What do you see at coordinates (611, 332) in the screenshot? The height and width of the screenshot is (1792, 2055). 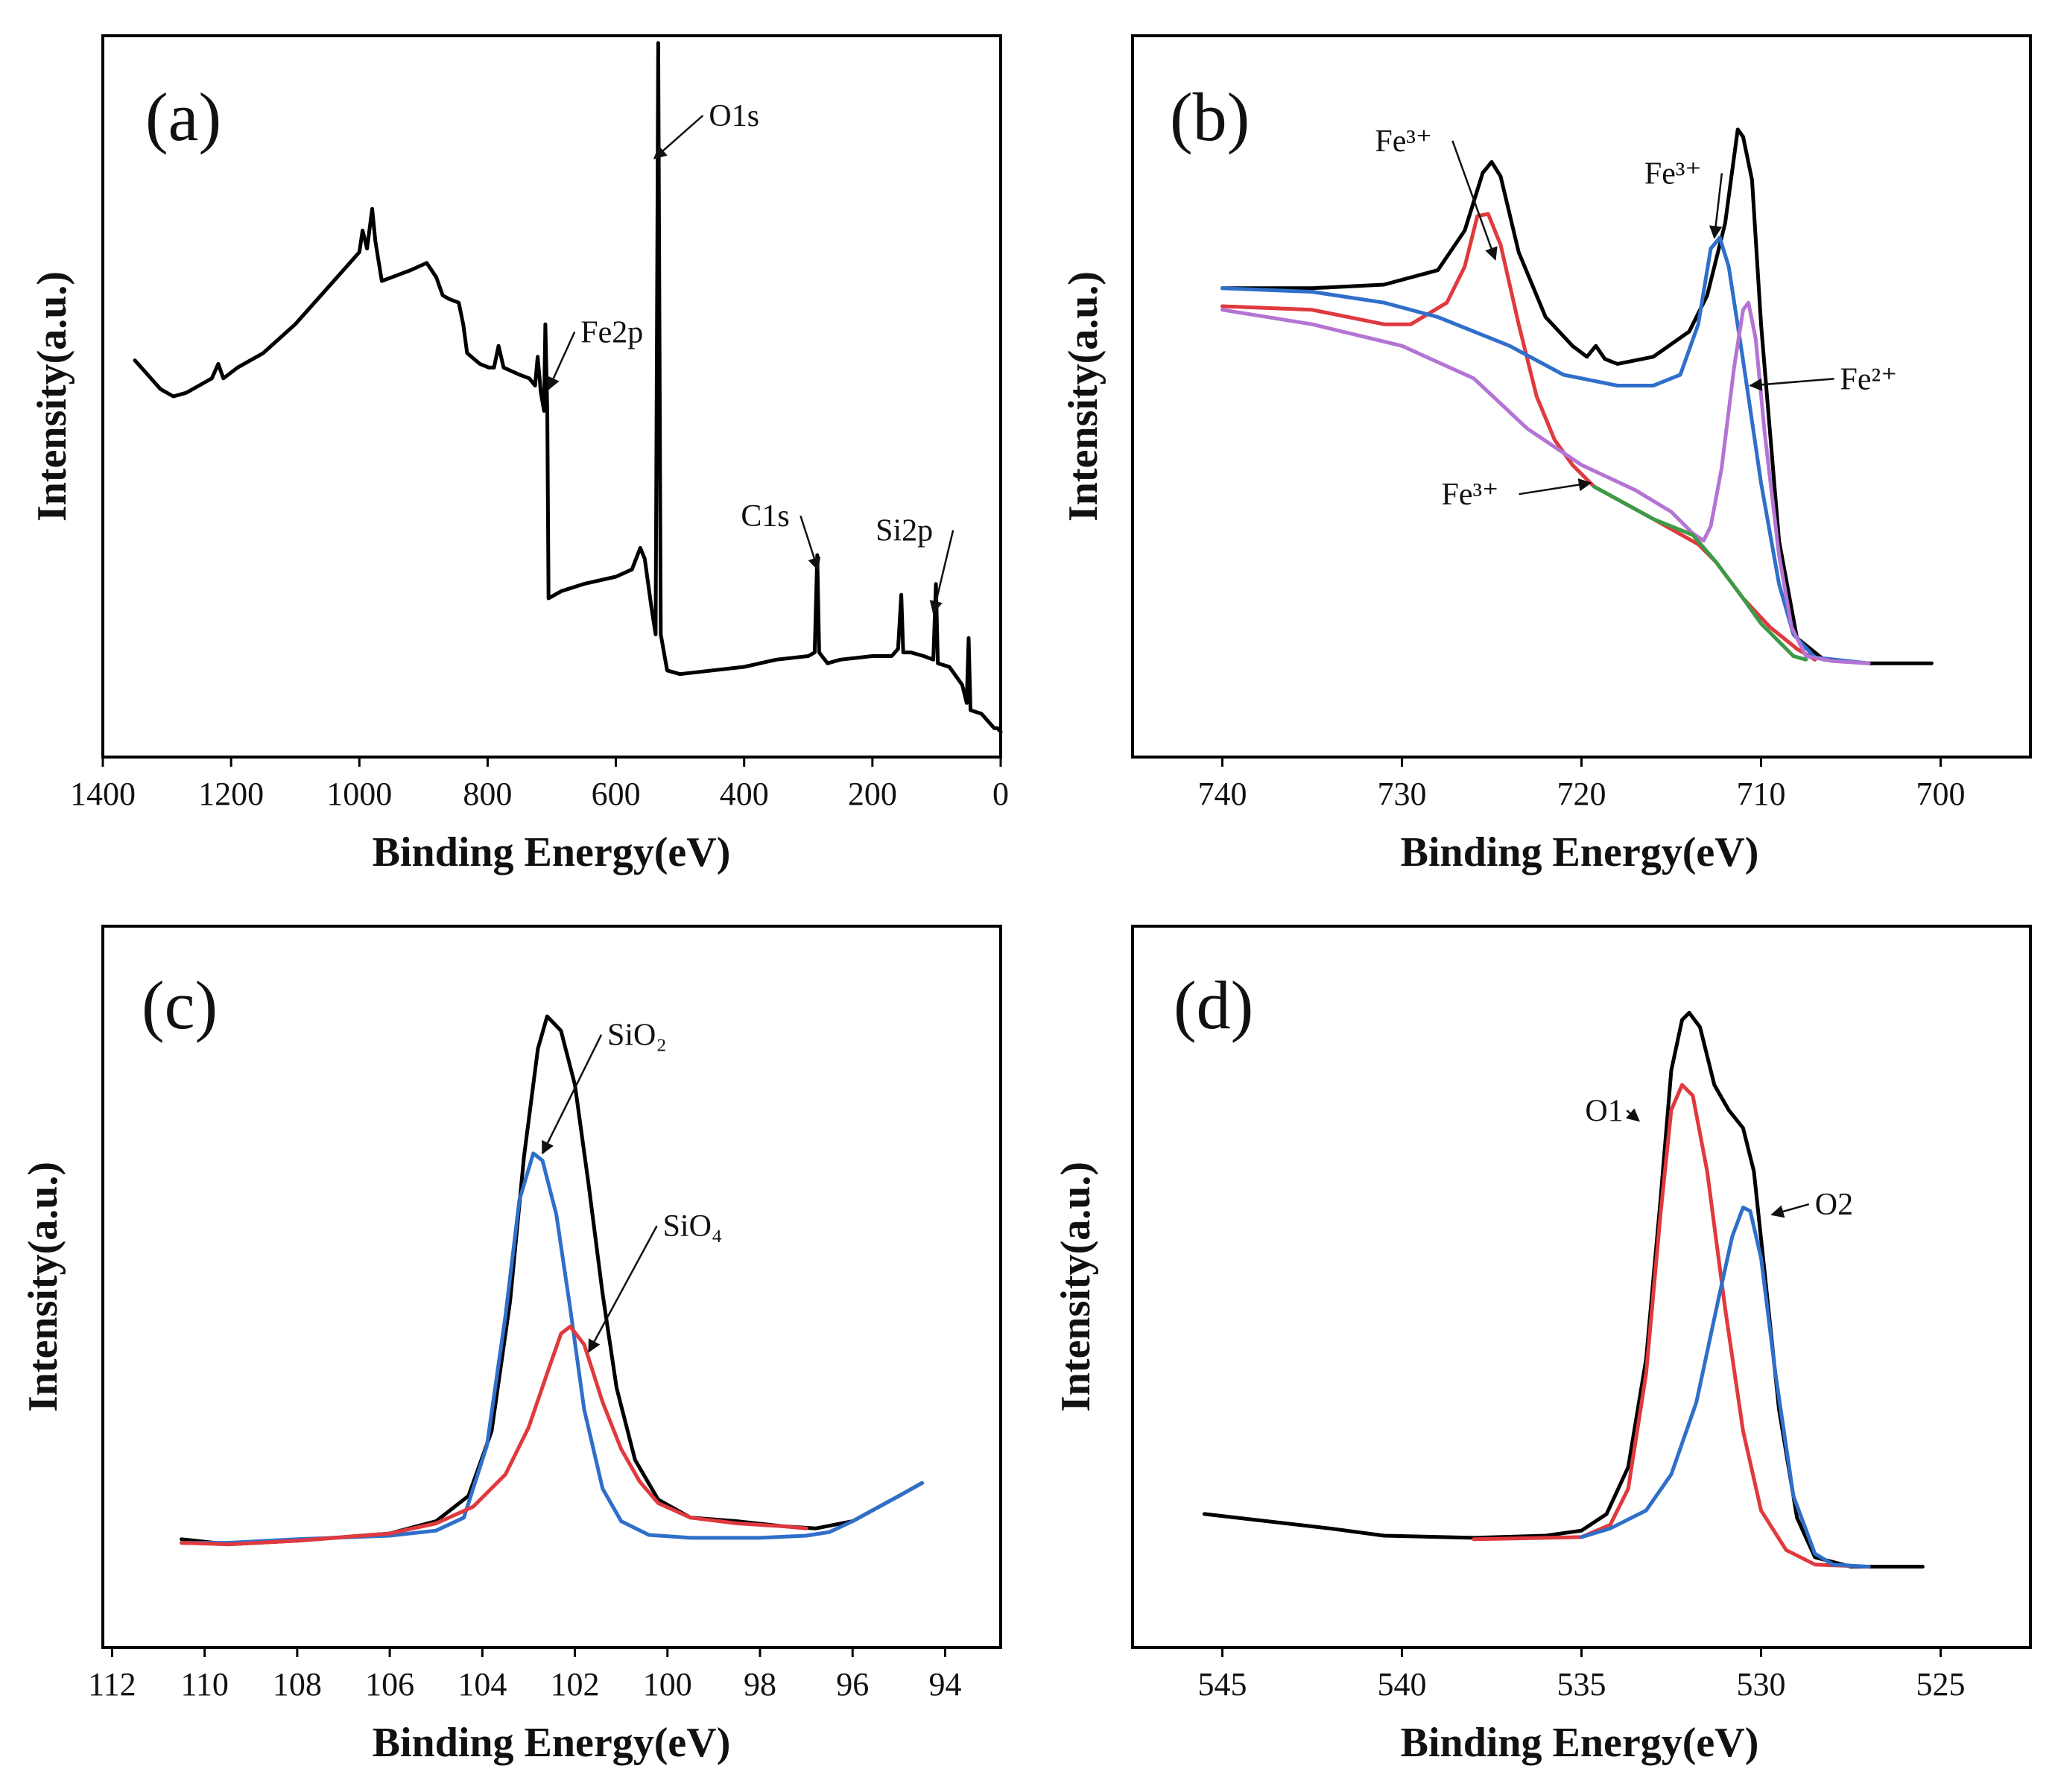 I see `annotation-label: Fe2p` at bounding box center [611, 332].